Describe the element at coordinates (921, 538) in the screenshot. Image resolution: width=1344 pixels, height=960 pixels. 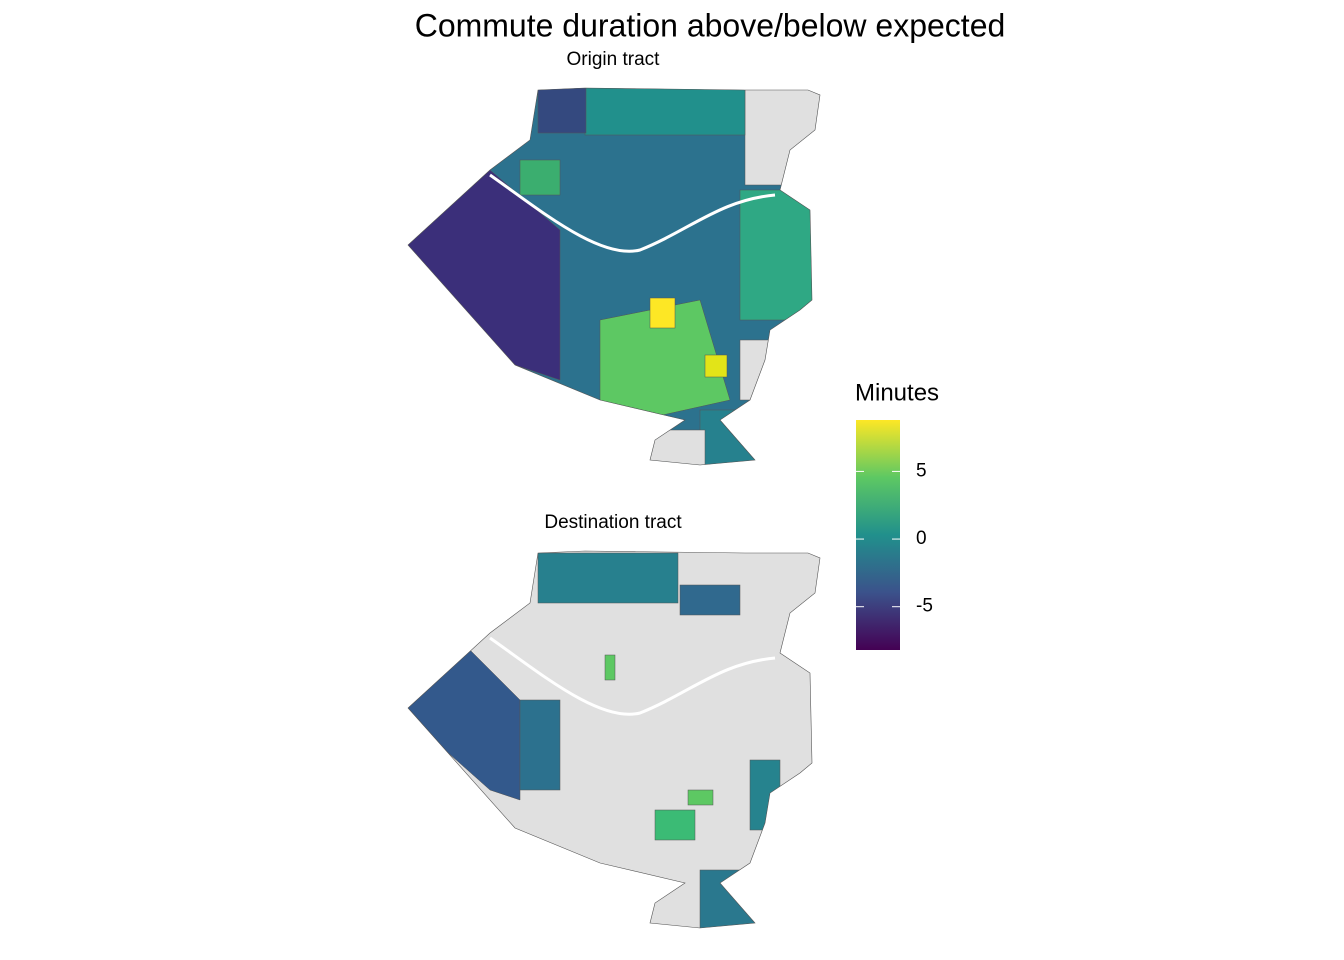
I see `colorbar-tick-label: 0` at that location.